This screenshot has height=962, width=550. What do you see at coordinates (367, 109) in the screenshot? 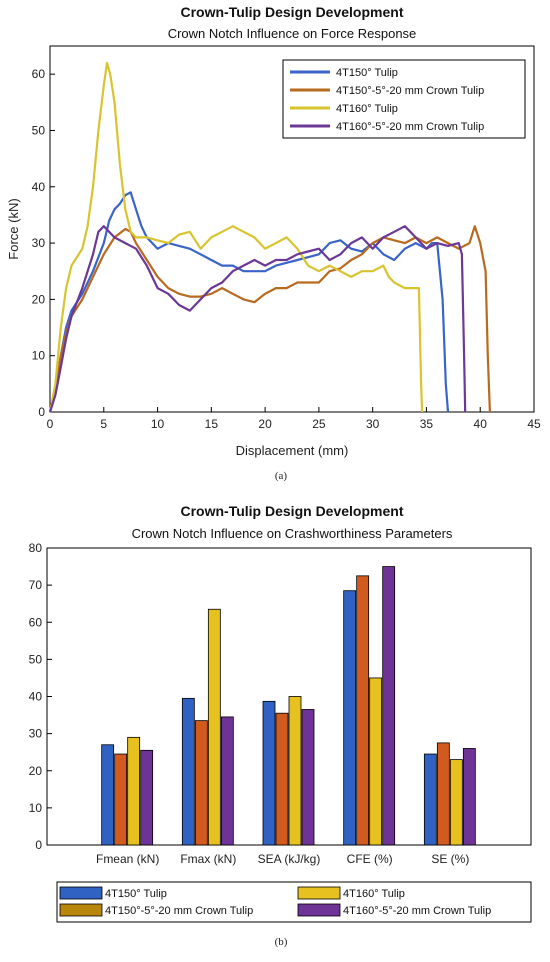
I see `line-legend-label: 4T160° Tulip` at bounding box center [367, 109].